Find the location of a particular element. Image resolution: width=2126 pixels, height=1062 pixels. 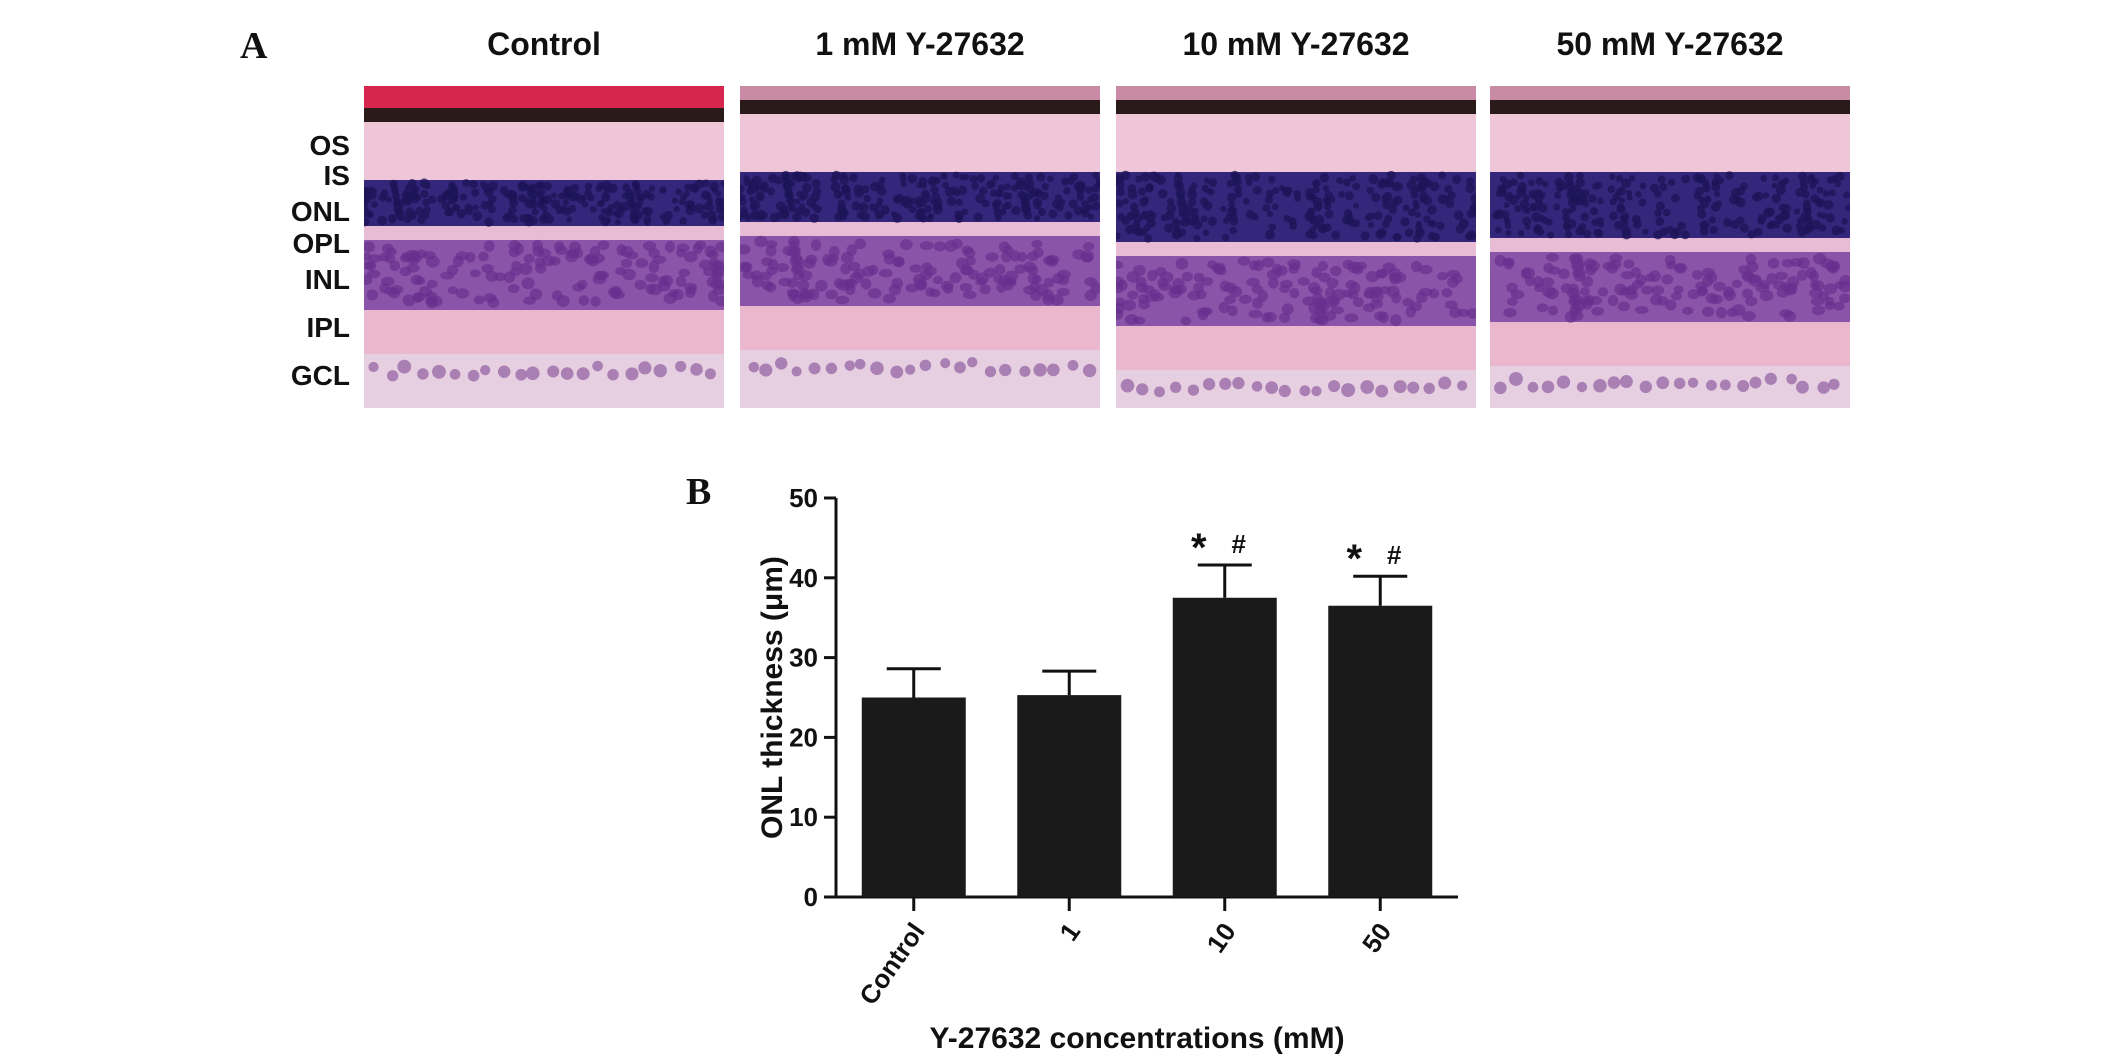

x-tick-label: Control is located at coordinates (892, 963).